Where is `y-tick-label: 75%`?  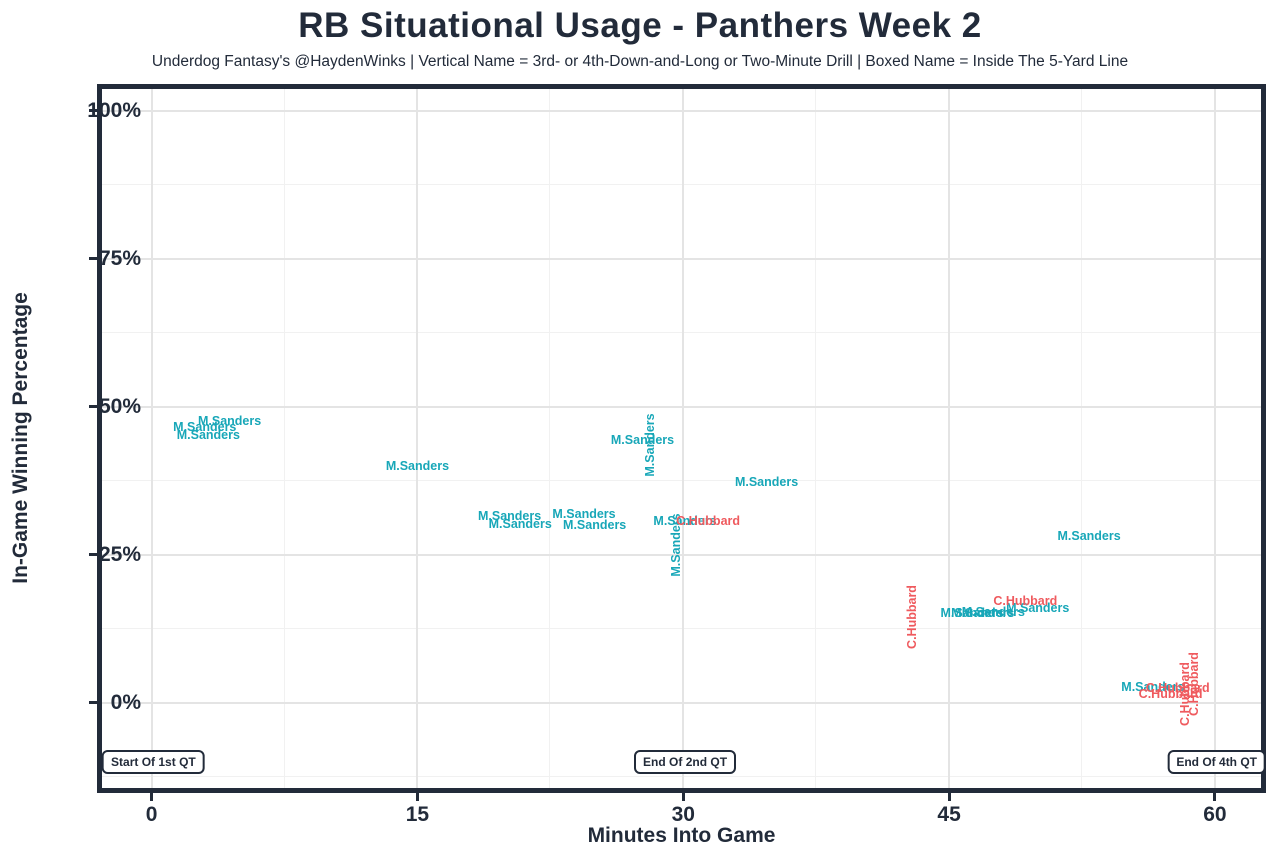
y-tick-label: 75% is located at coordinates (119, 258).